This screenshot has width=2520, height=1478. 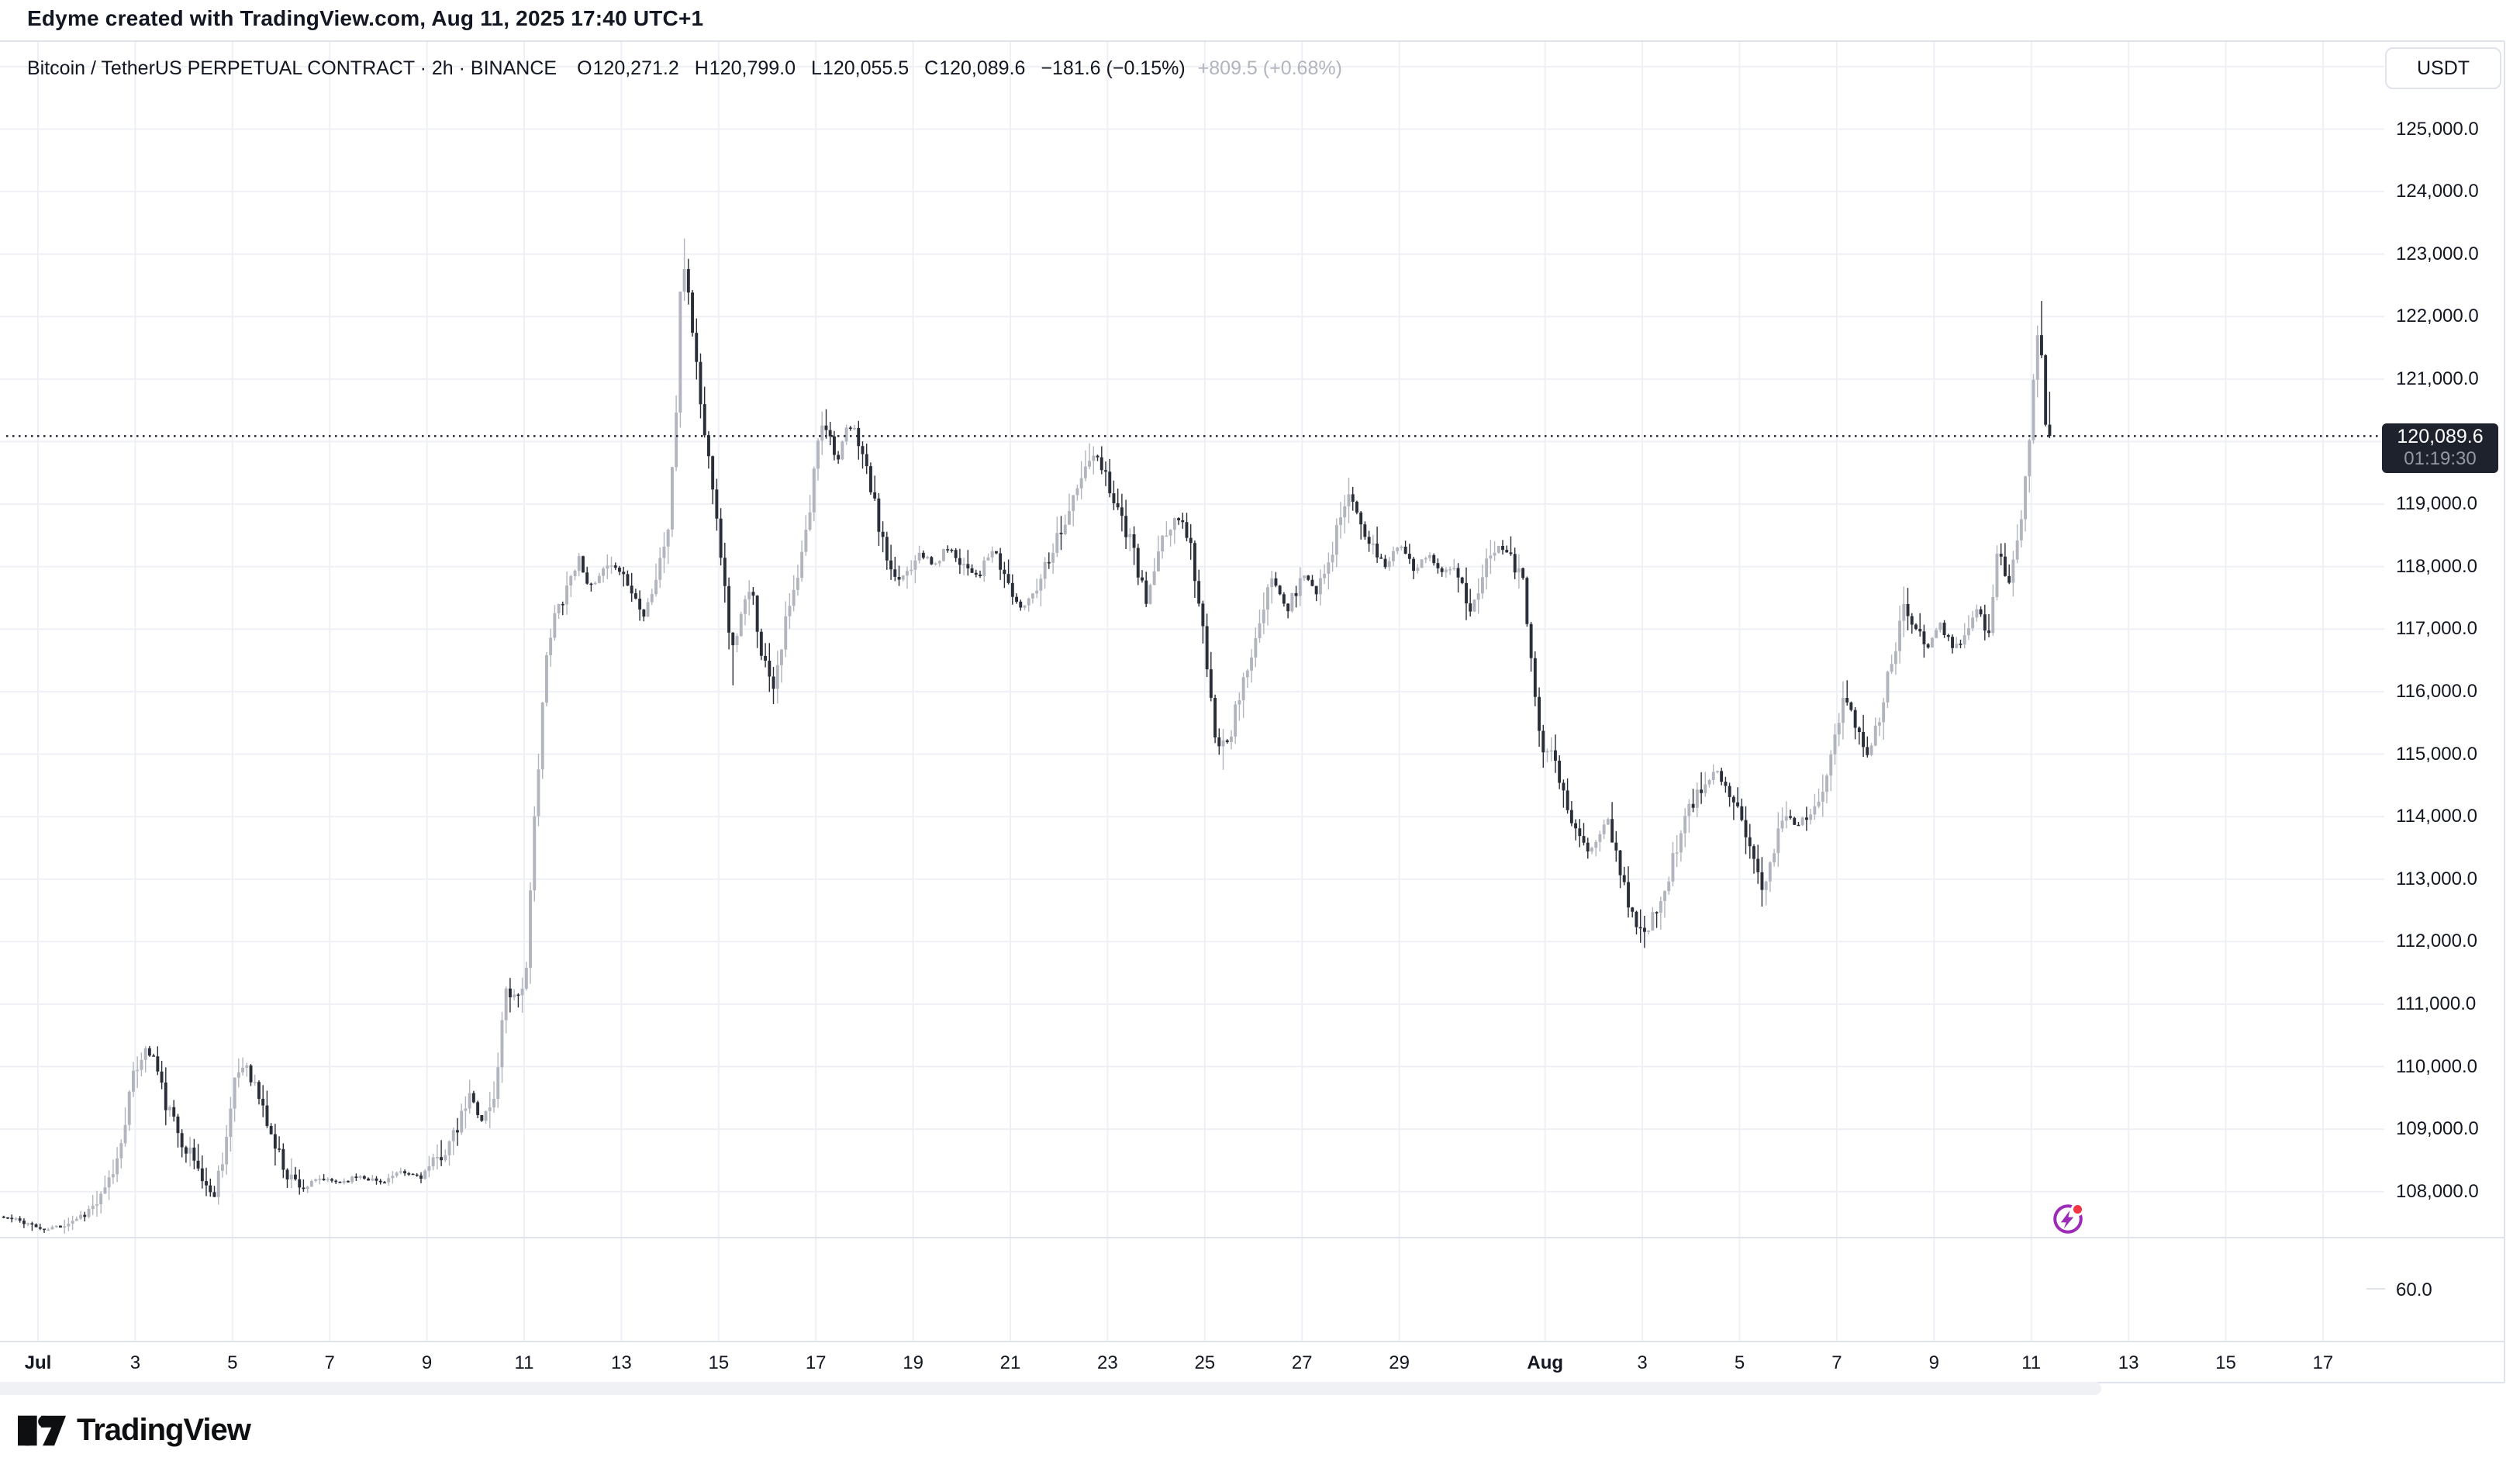 What do you see at coordinates (1205, 1363) in the screenshot?
I see `time-tick-label: 25` at bounding box center [1205, 1363].